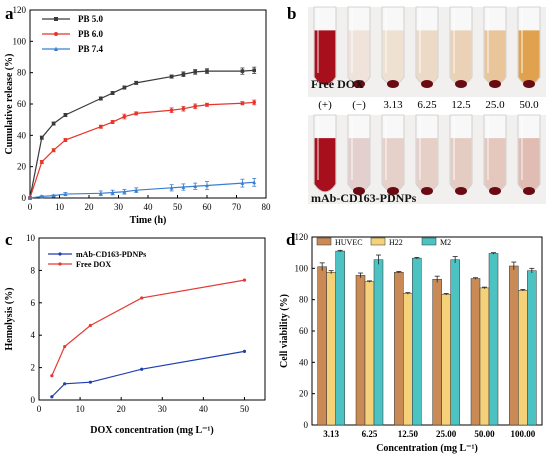 The image size is (550, 463). I want to click on legend-label: H22, so click(396, 242).